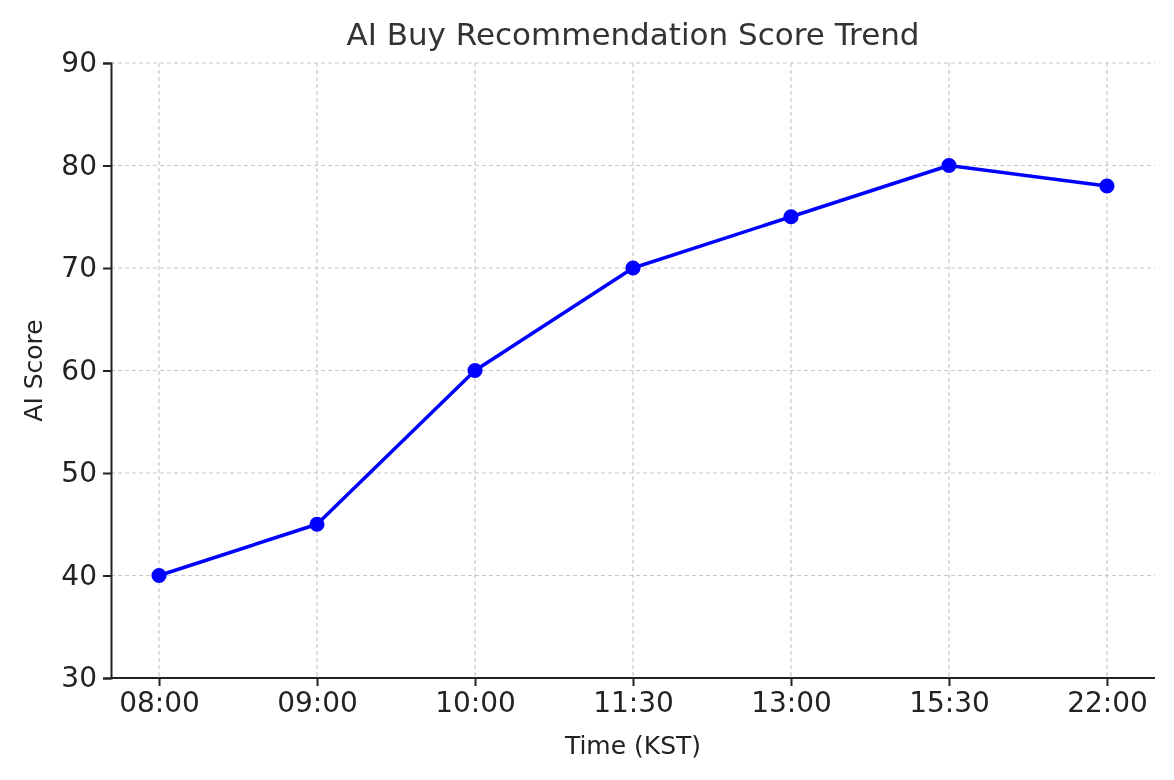  Describe the element at coordinates (317, 702) in the screenshot. I see `x-tick-label: 09:00` at that location.